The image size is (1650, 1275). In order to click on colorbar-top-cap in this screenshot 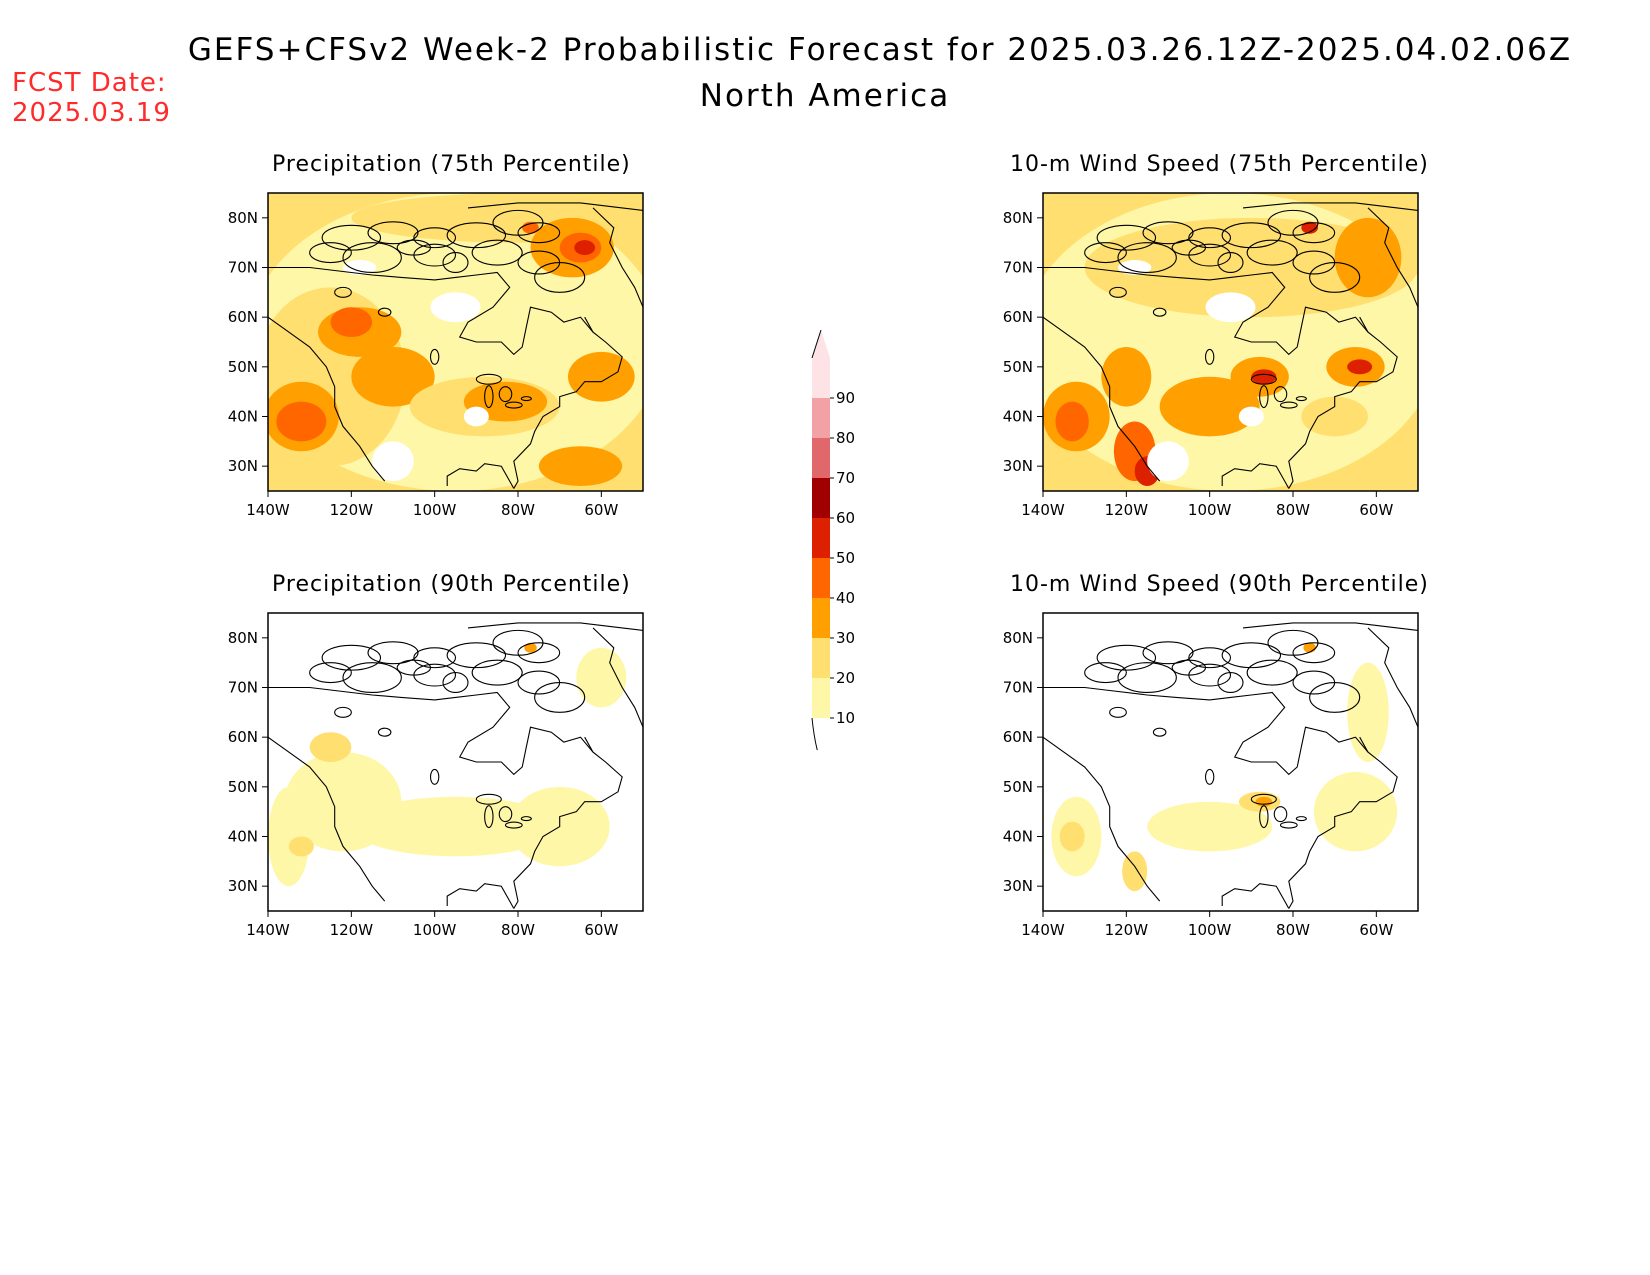, I will do `click(821, 344)`.